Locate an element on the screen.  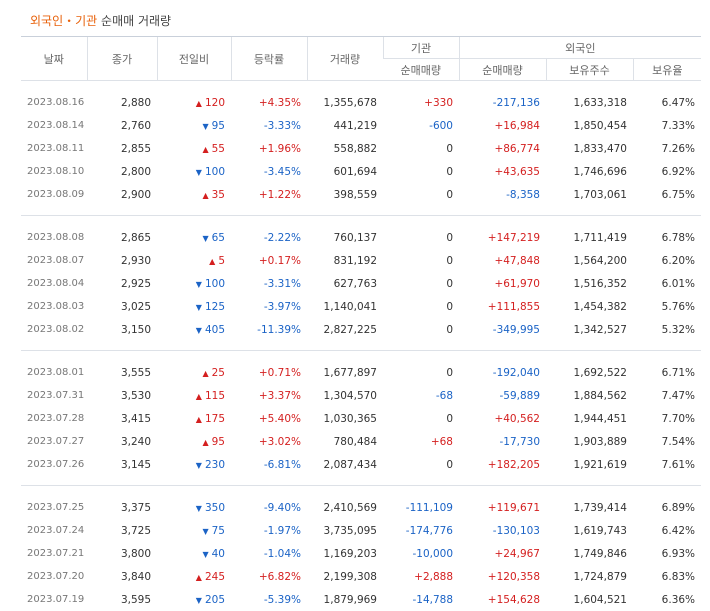
cell-foreign-ratio: 7.33% is located at coordinates (667, 125).